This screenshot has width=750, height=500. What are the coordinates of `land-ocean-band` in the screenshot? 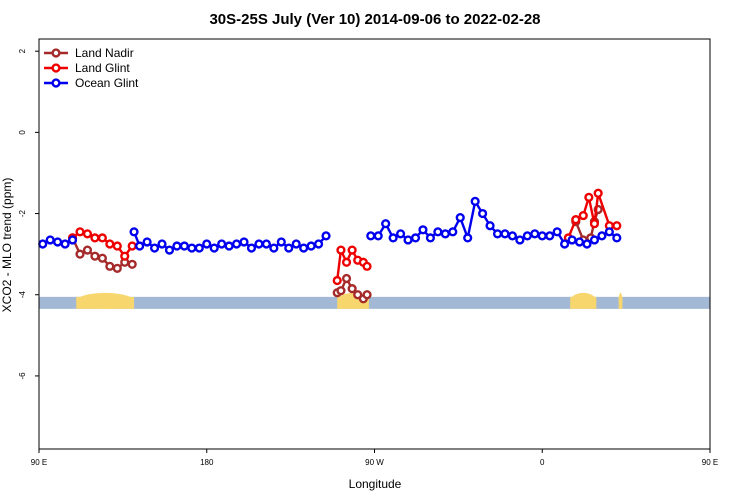 It's located at (374, 300).